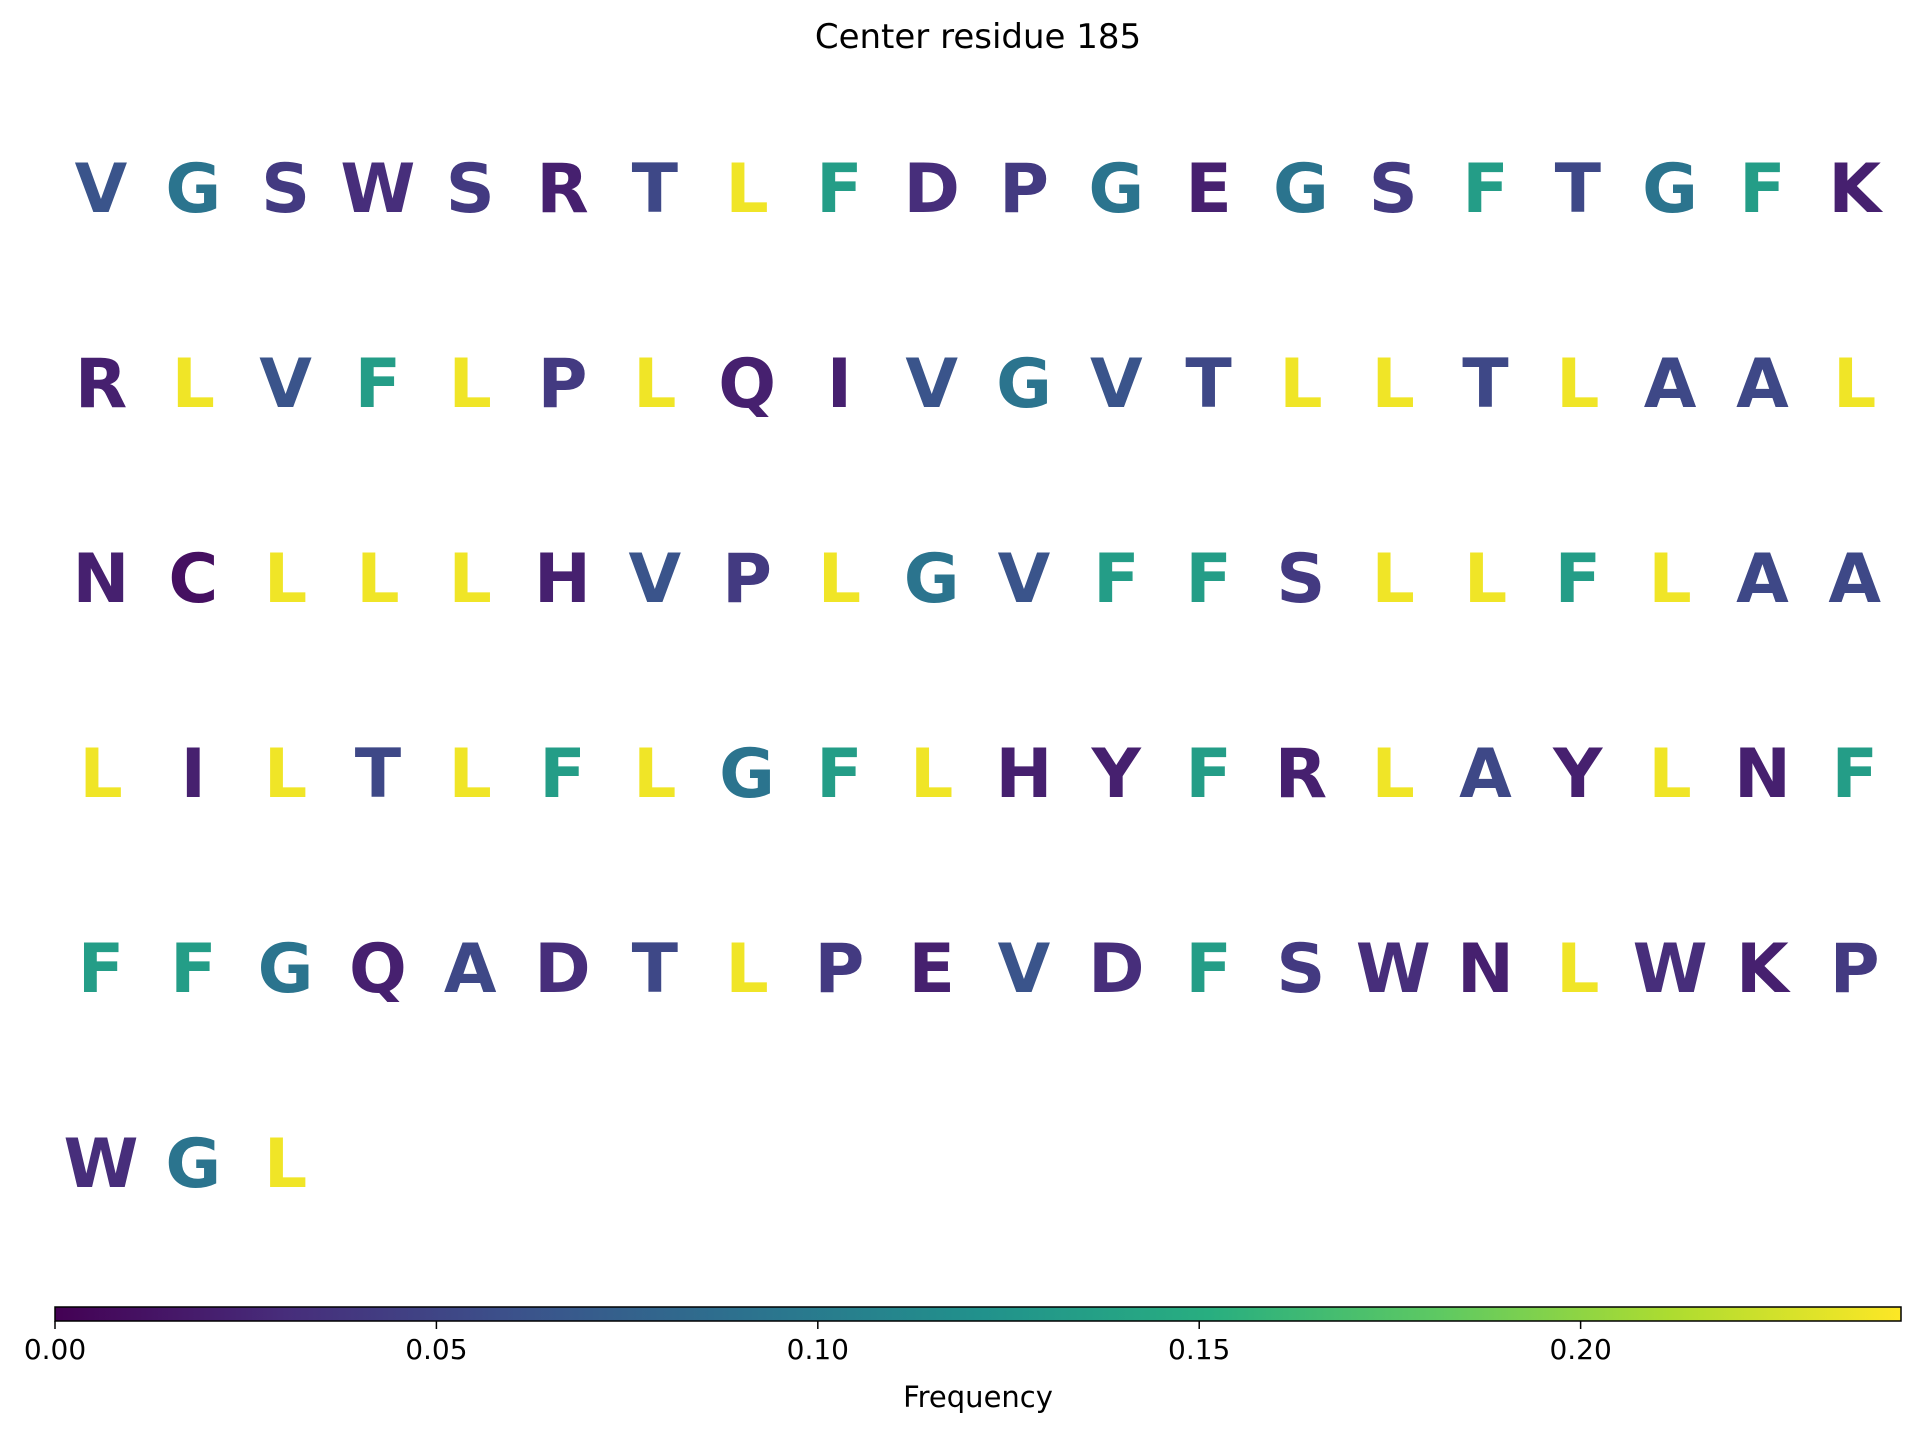 The height and width of the screenshot is (1430, 1917). Describe the element at coordinates (1199, 1349) in the screenshot. I see `colorbar-tick-label: 0.15` at that location.